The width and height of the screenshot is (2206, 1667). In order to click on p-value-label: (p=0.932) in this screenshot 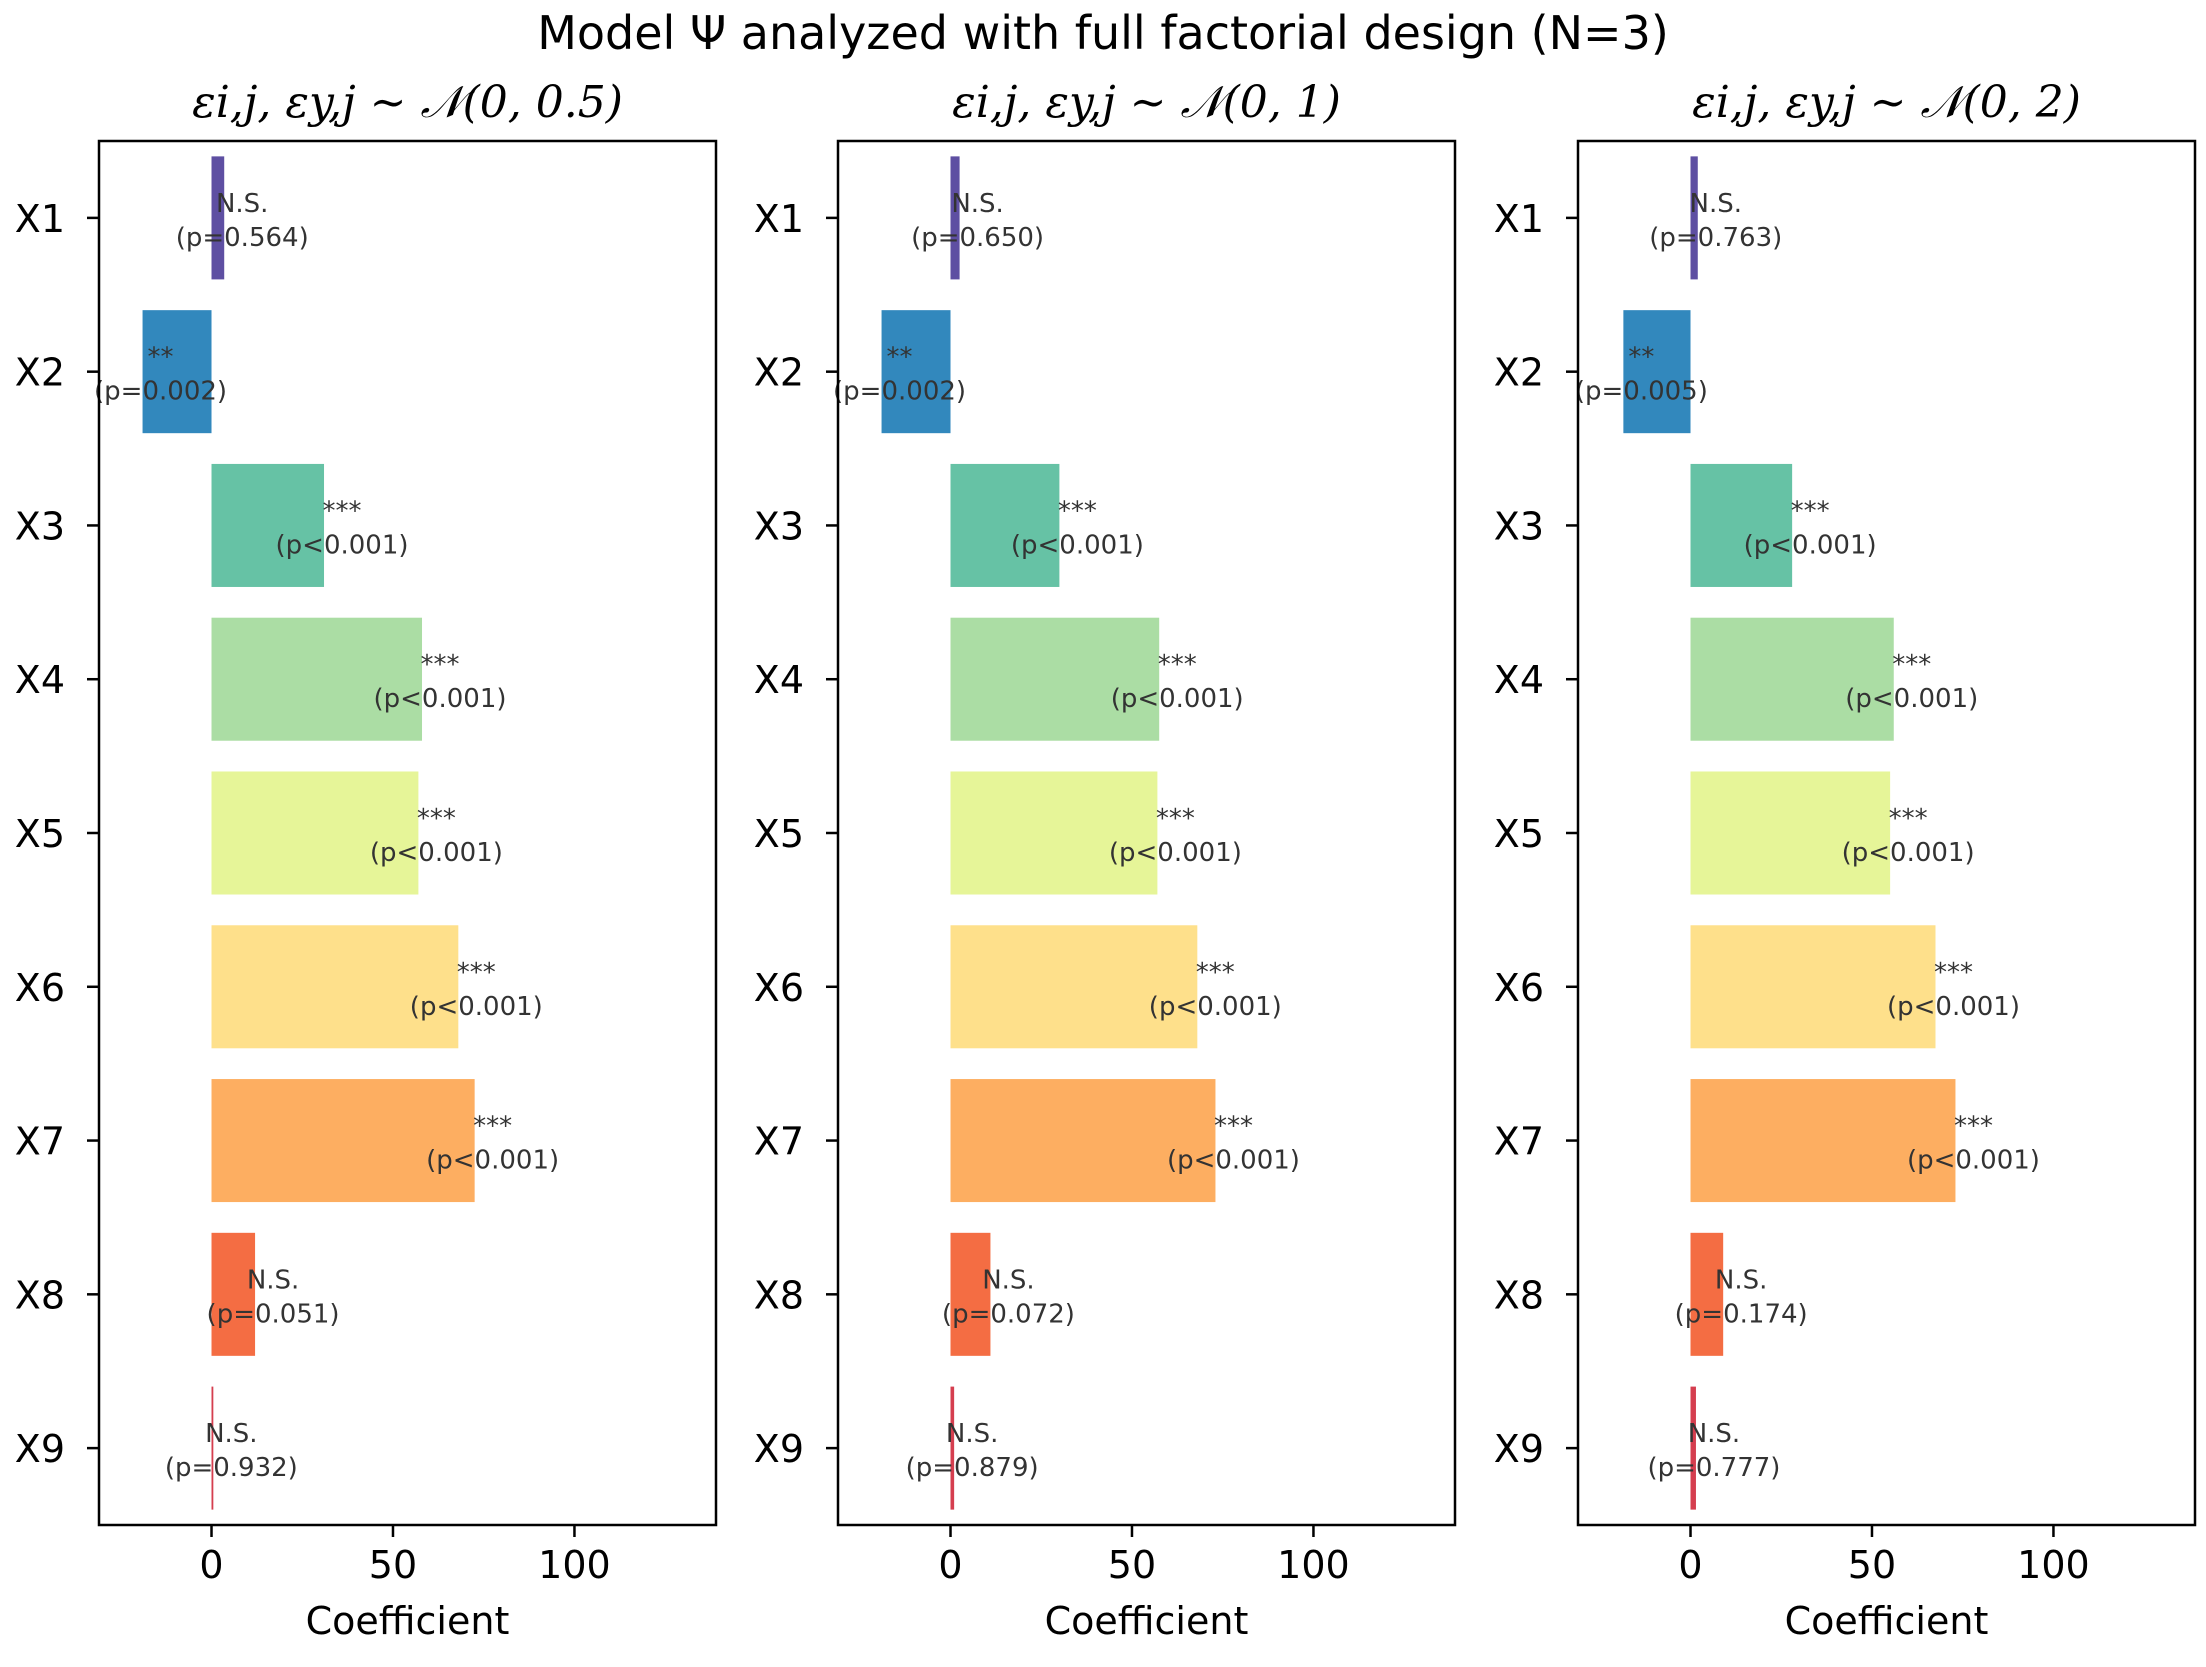, I will do `click(231, 1468)`.